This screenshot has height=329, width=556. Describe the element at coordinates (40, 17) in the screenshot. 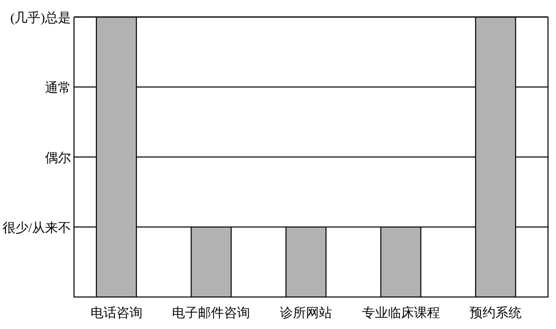

I see `ref-line-label: (几乎)总是` at that location.